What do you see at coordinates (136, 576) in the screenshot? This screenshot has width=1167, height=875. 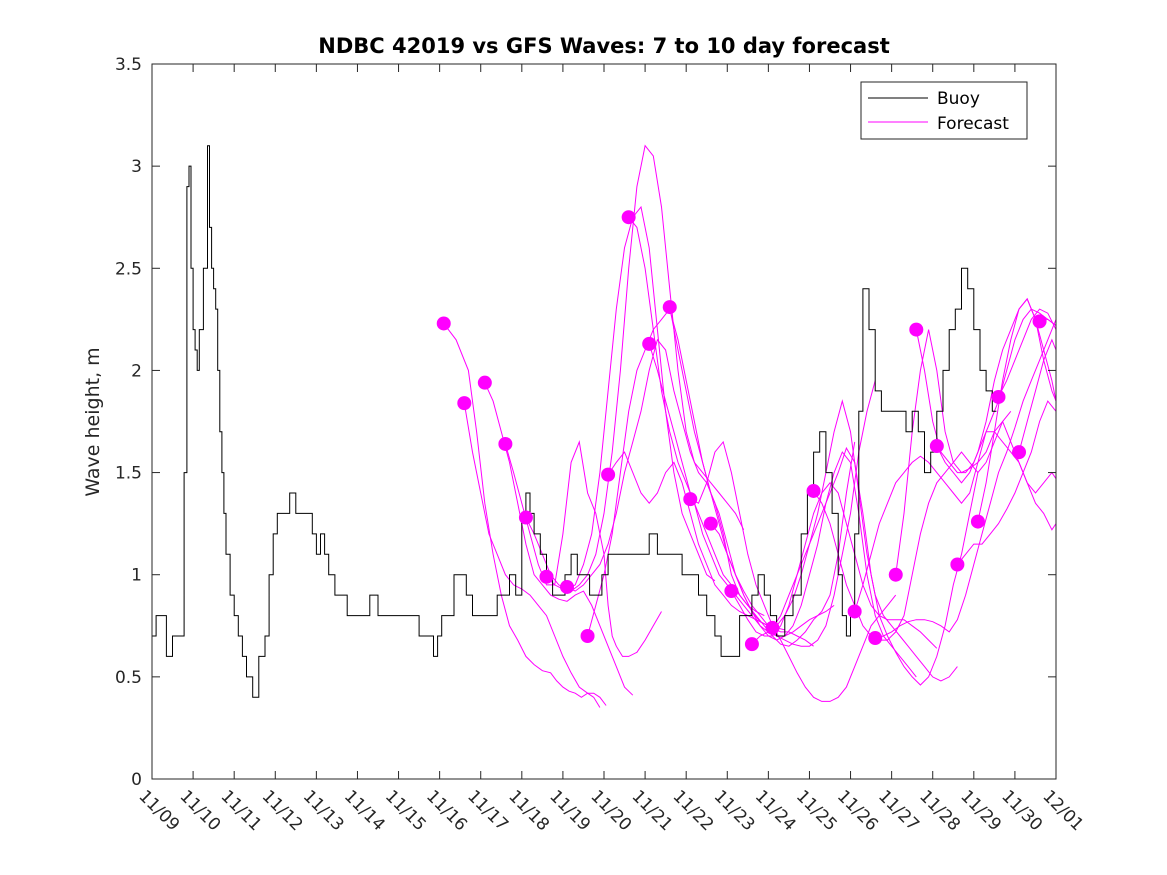 I see `y-tick-label: 1` at bounding box center [136, 576].